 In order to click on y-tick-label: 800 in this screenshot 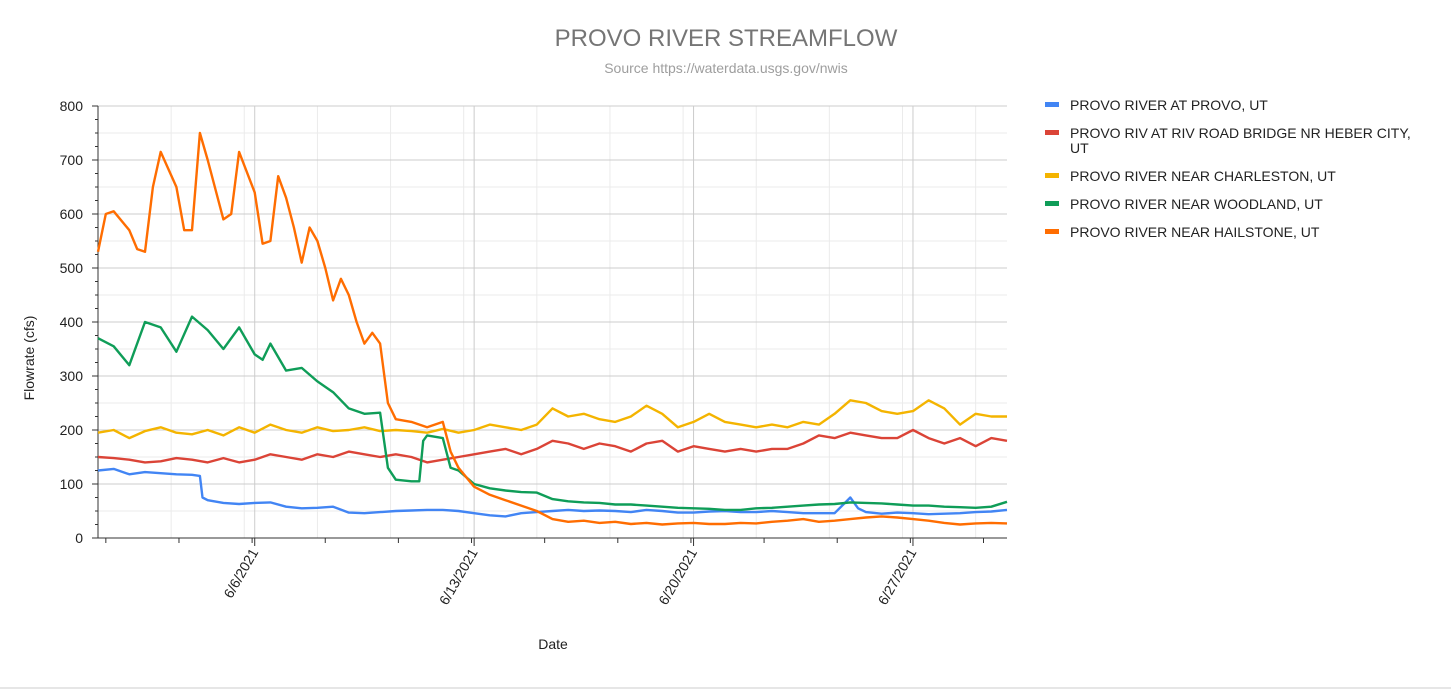, I will do `click(72, 106)`.